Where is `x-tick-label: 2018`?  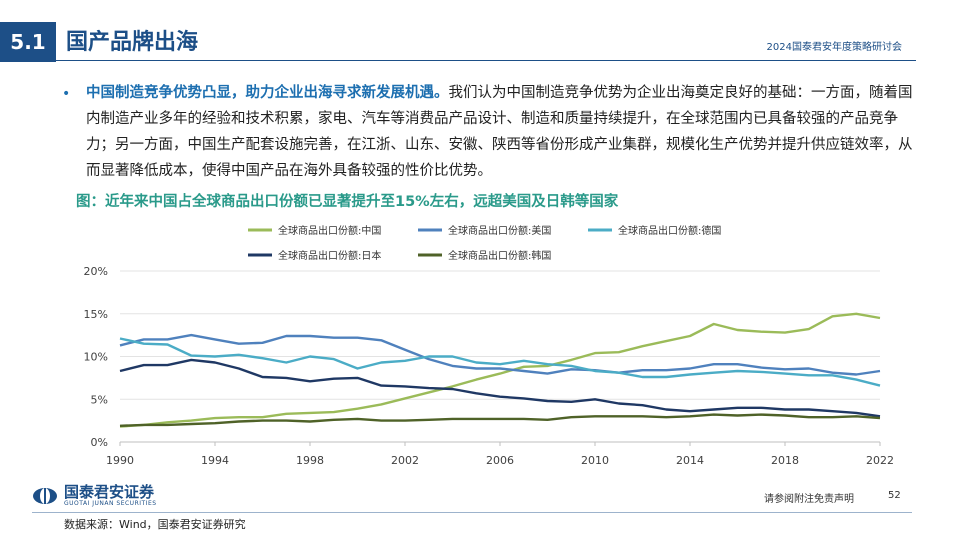 x-tick-label: 2018 is located at coordinates (785, 460).